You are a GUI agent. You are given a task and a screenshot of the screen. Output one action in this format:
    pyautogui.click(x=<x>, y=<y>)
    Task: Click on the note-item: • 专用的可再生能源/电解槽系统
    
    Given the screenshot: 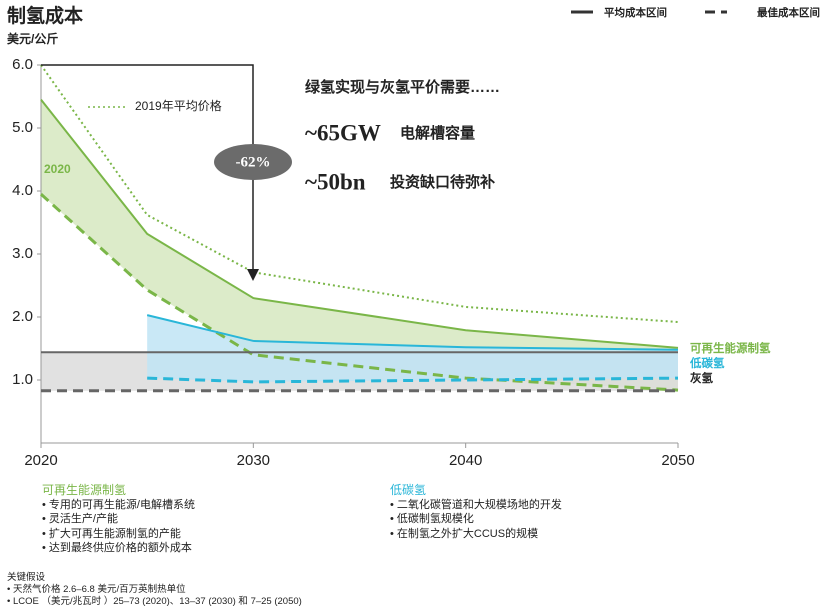 What is the action you would take?
    pyautogui.click(x=118, y=504)
    